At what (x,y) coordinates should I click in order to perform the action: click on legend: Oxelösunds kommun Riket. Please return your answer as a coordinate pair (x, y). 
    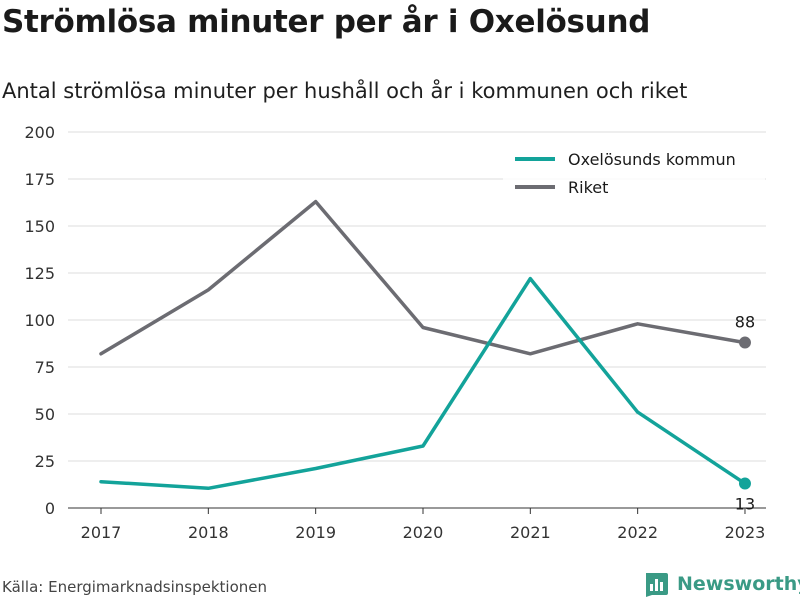
    Looking at the image, I should click on (634, 176).